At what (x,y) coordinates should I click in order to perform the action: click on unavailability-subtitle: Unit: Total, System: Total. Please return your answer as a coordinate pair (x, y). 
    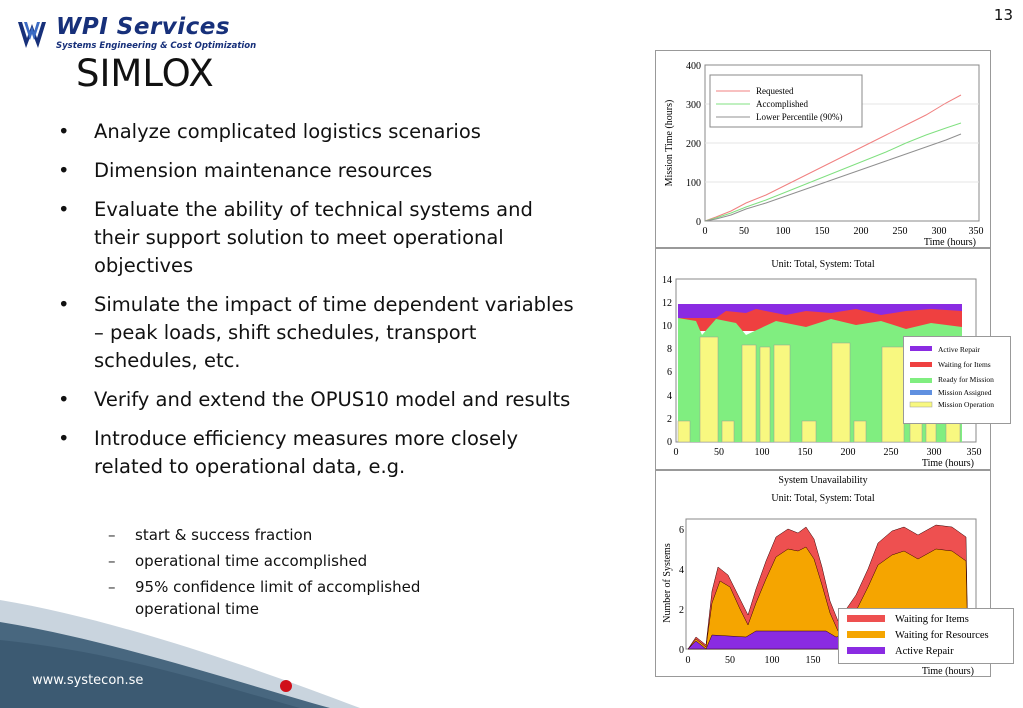
    Looking at the image, I should click on (822, 498).